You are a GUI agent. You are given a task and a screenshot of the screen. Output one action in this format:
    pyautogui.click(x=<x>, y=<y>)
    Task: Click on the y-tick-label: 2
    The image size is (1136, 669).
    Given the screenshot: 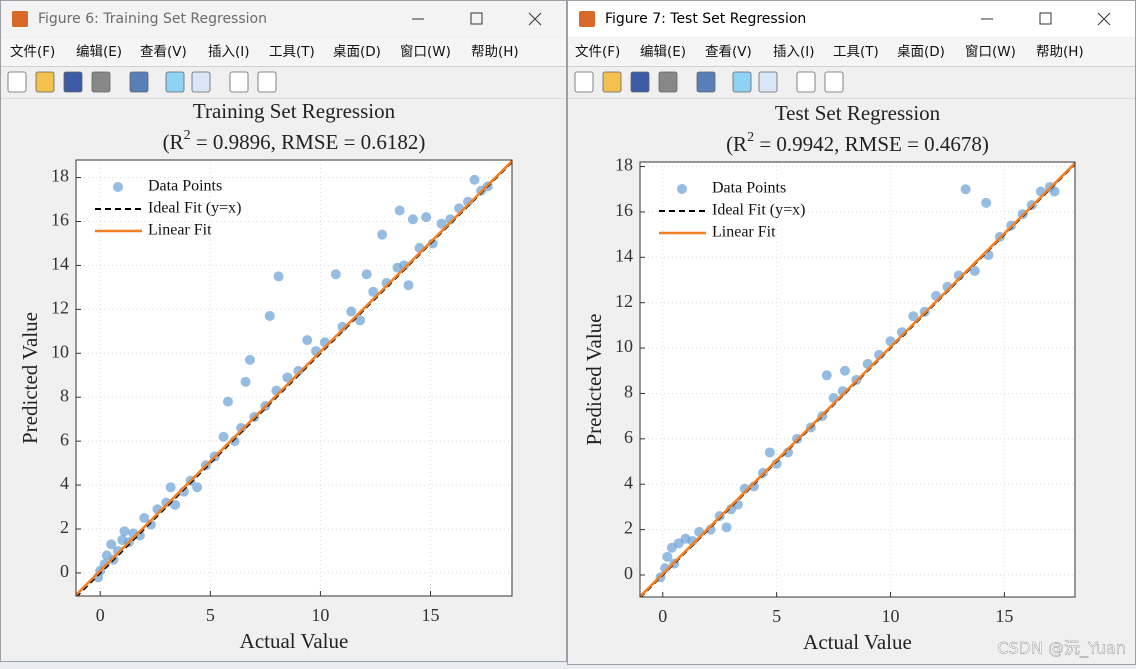 What is the action you would take?
    pyautogui.click(x=628, y=528)
    